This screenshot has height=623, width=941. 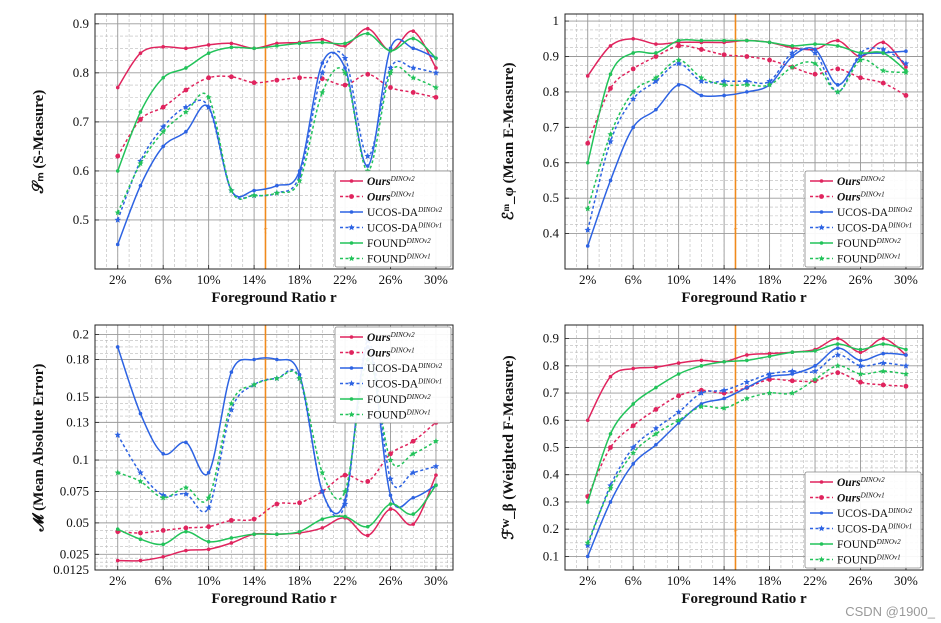 I want to click on x-axis-title: Foreground Ratio r, so click(x=744, y=599).